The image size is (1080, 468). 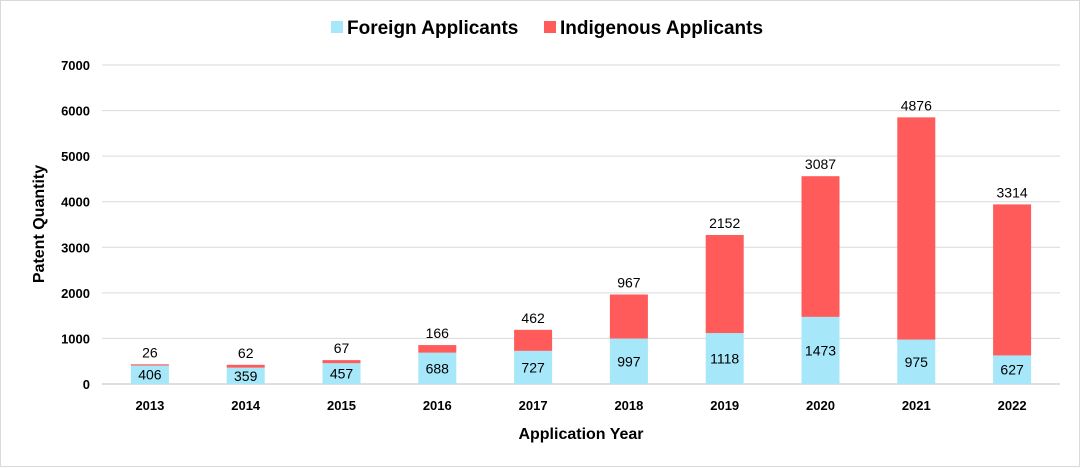 What do you see at coordinates (75, 293) in the screenshot?
I see `y-tick-label: 2000` at bounding box center [75, 293].